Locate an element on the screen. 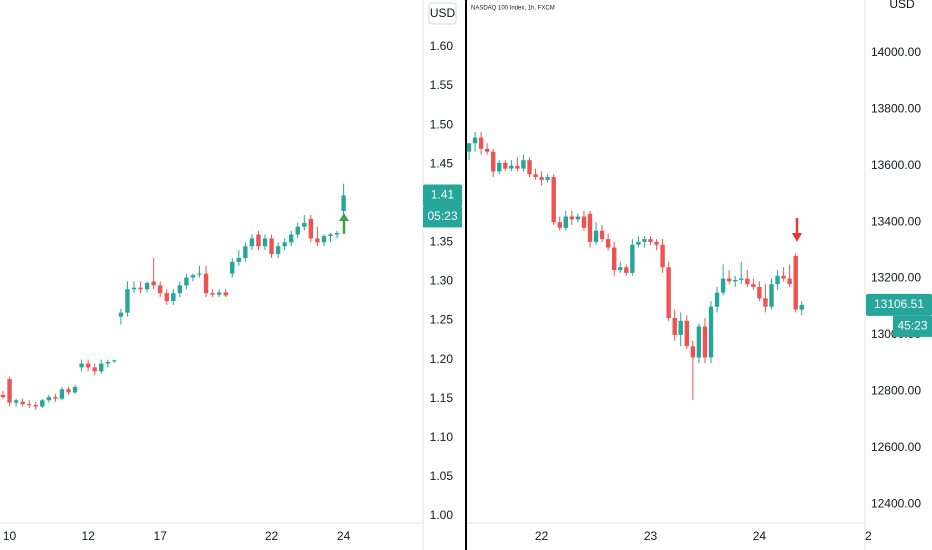 This screenshot has height=550, width=932. price-label-box is located at coordinates (899, 304).